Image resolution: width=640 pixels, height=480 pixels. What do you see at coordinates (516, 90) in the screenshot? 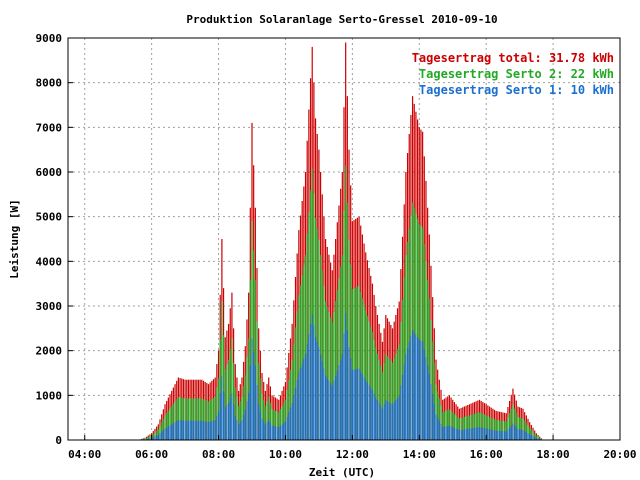
I see `legend-entry: Tagesertrag Serto 1: 10 kWh` at bounding box center [516, 90].